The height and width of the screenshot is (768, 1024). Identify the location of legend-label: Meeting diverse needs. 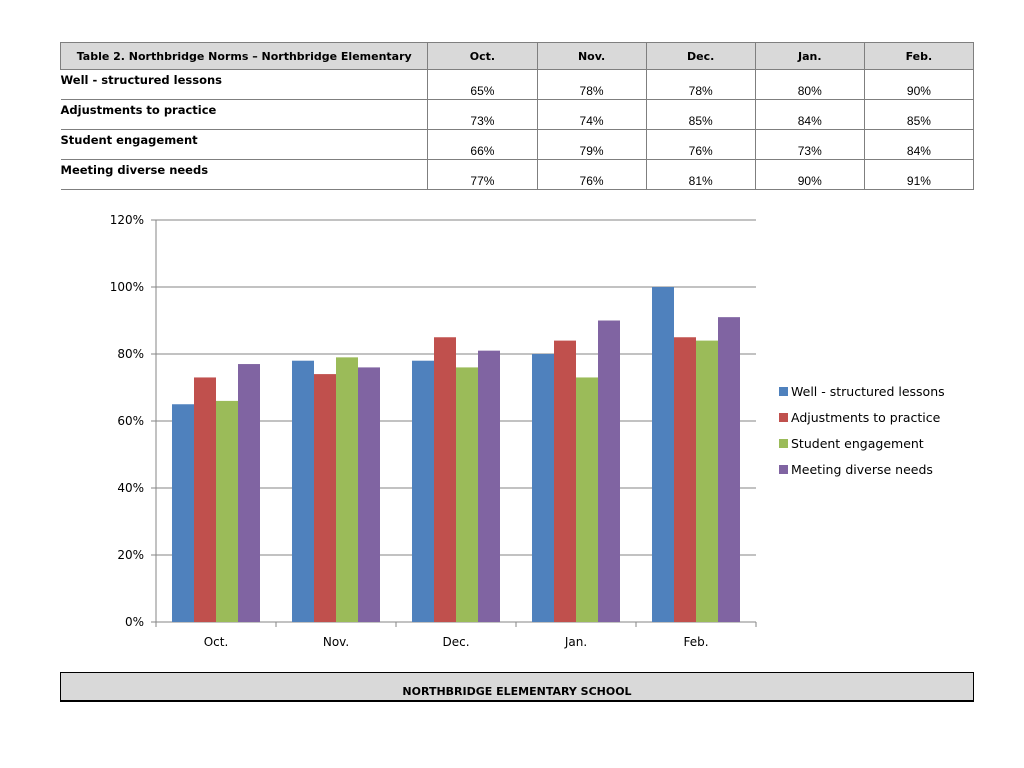
(862, 469).